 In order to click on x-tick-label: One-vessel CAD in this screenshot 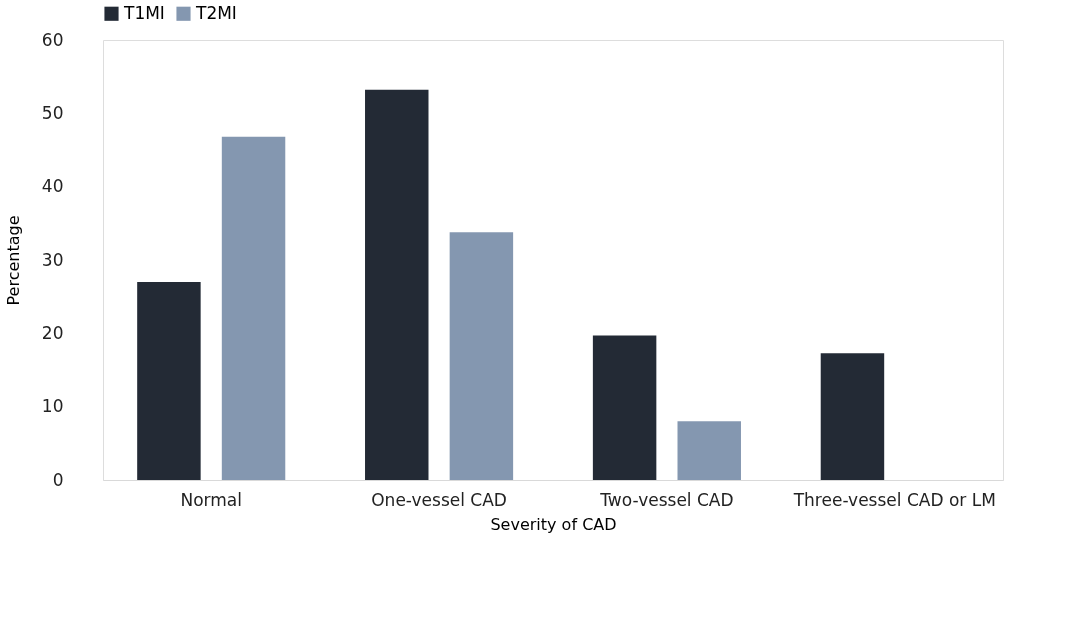, I will do `click(439, 499)`.